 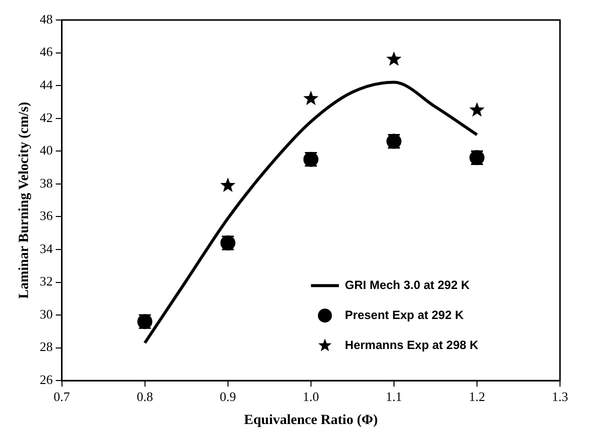 I want to click on x-tick-label: 1.0, so click(x=311, y=396).